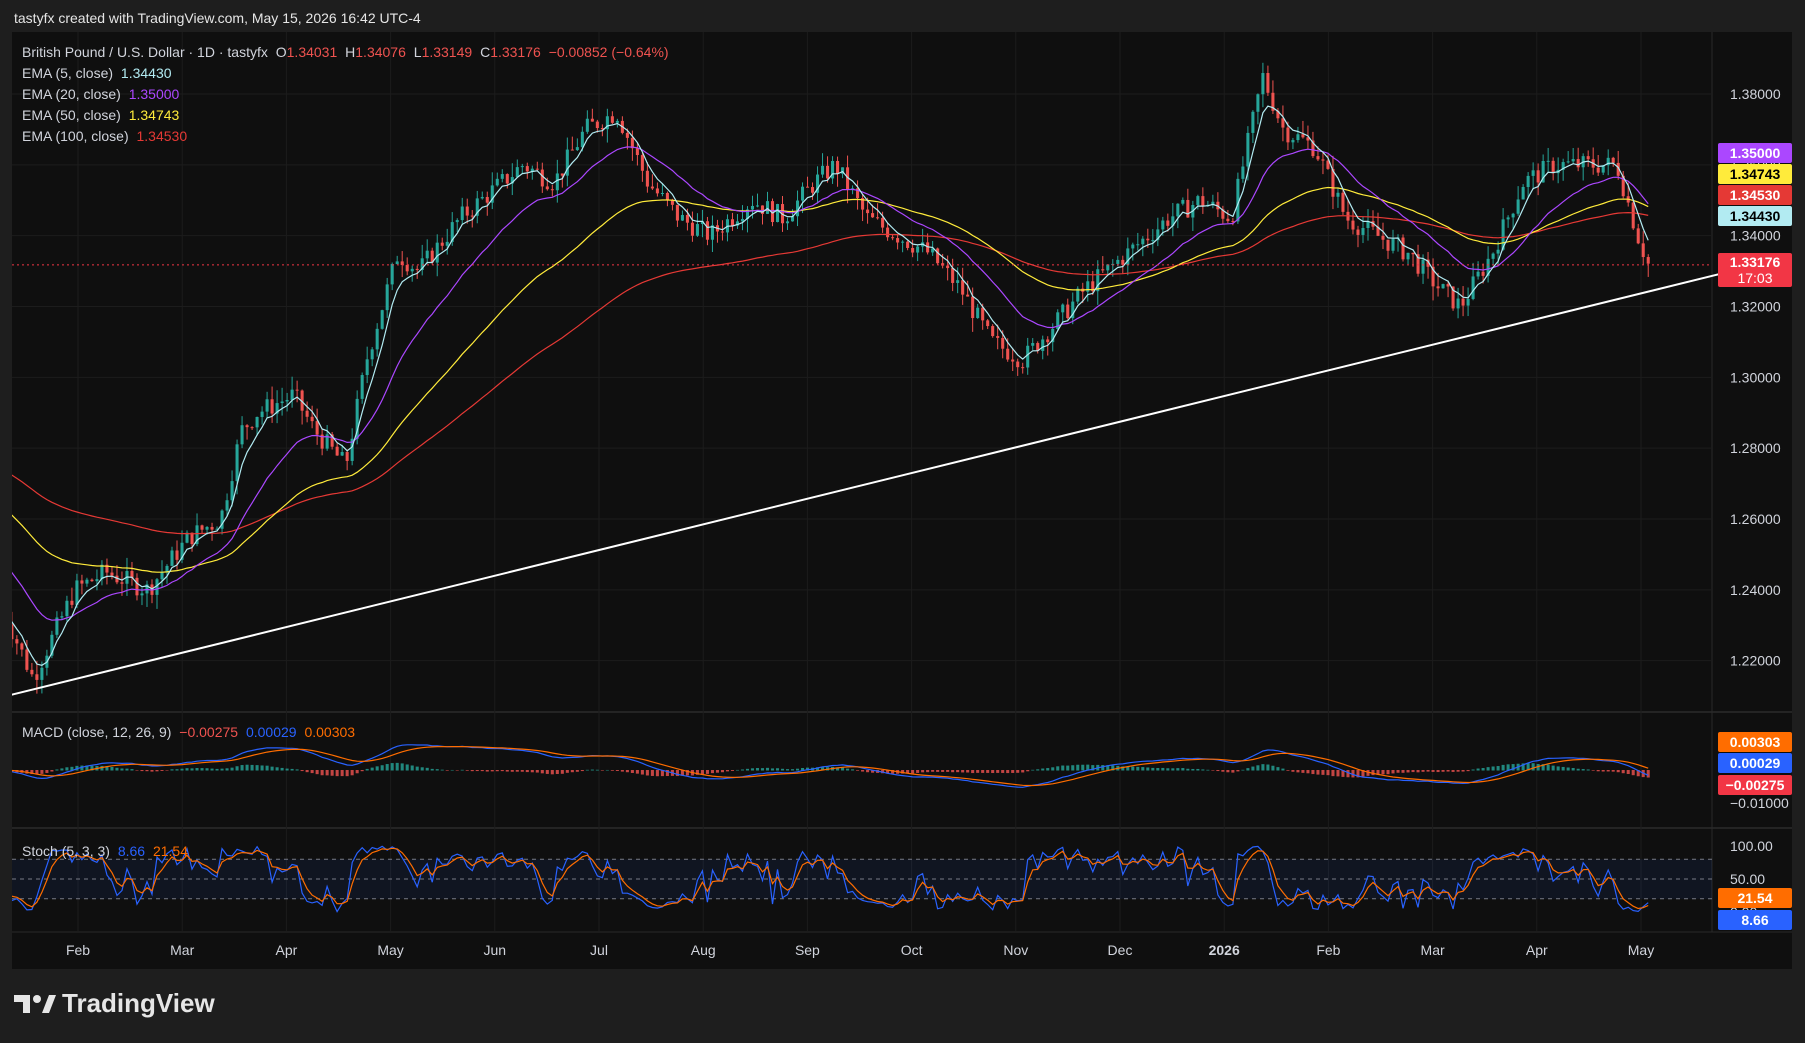 The image size is (1805, 1043). Describe the element at coordinates (97, 732) in the screenshot. I see `macd-label: MACD (close, 12, 26, 9)` at that location.